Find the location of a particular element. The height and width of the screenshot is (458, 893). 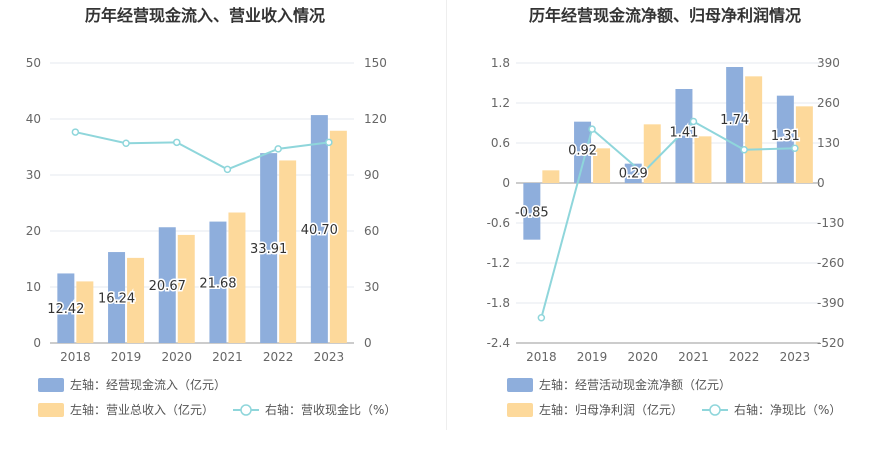

data-label: 0.92 is located at coordinates (582, 150).